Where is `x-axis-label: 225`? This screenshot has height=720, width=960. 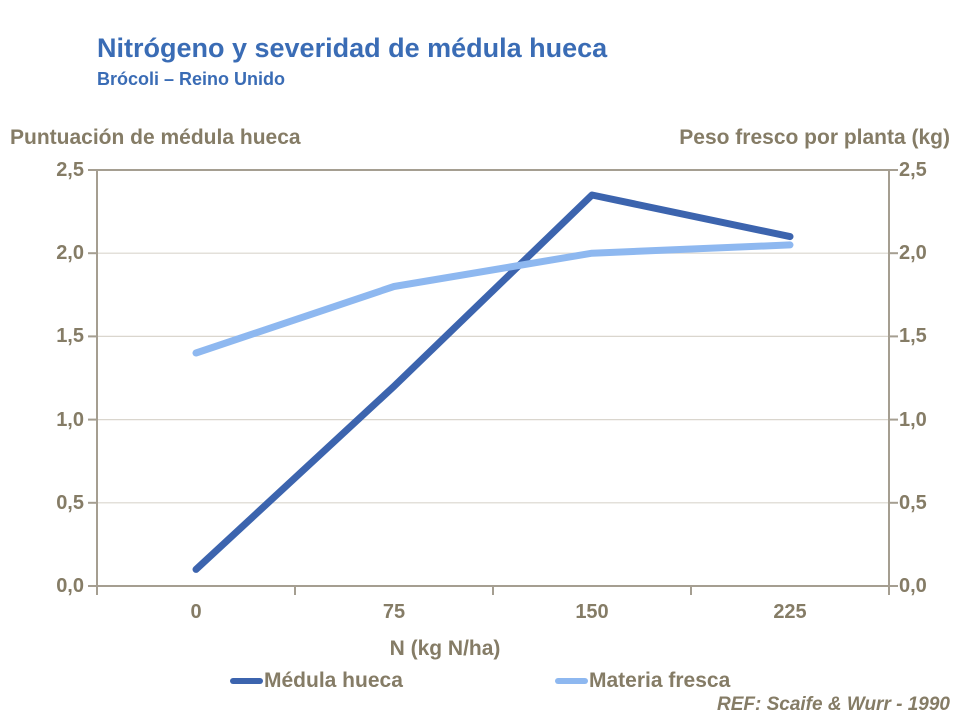 x-axis-label: 225 is located at coordinates (790, 612).